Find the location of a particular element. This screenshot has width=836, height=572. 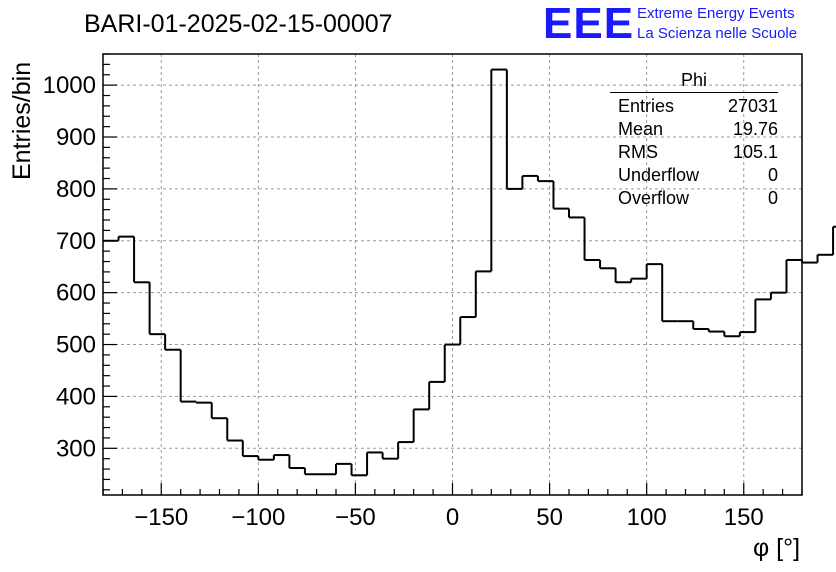

y-axis-label: Entries/bin is located at coordinates (22, 120).